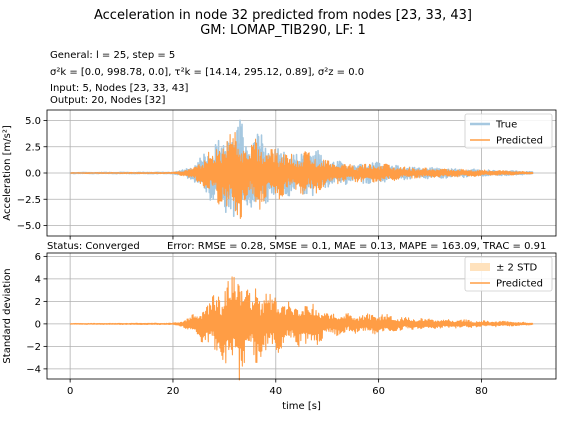  Describe the element at coordinates (29, 200) in the screenshot. I see `y-tick-label-0-1: −2.5` at that location.